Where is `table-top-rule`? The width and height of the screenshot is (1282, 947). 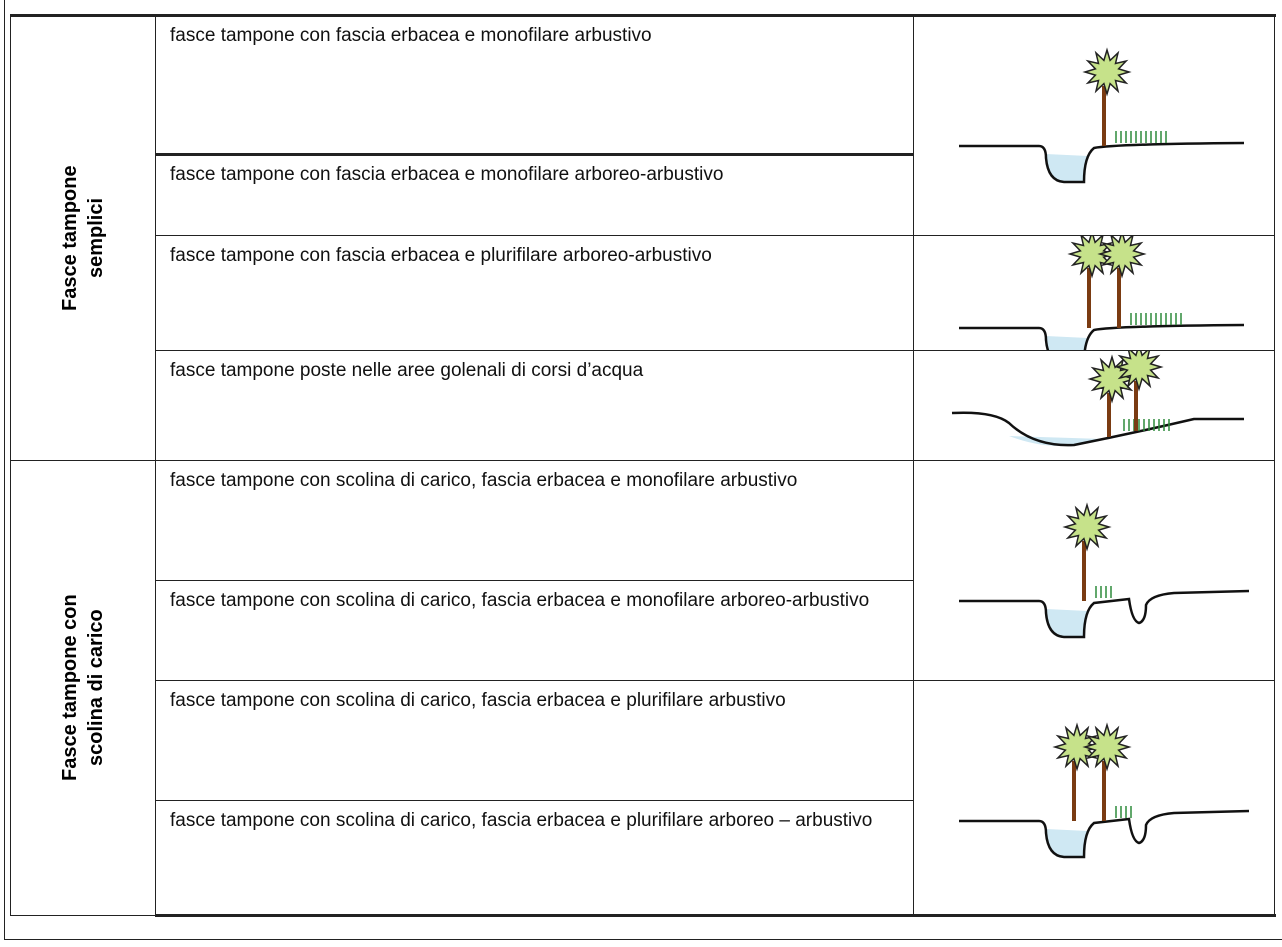
table-top-rule is located at coordinates (643, 15).